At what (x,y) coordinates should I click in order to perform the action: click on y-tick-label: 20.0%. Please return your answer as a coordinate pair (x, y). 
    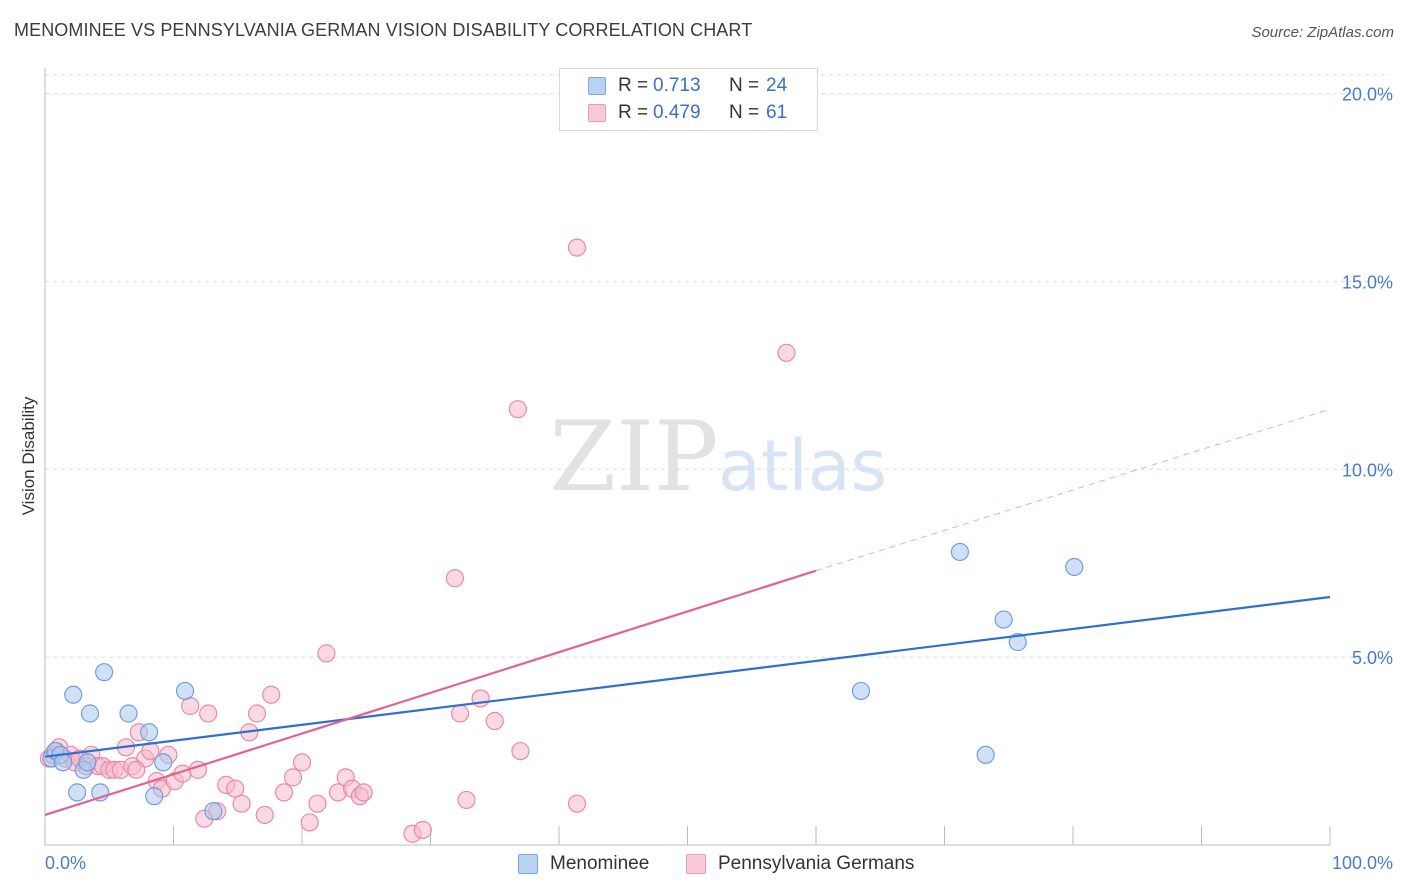
    Looking at the image, I should click on (1367, 95).